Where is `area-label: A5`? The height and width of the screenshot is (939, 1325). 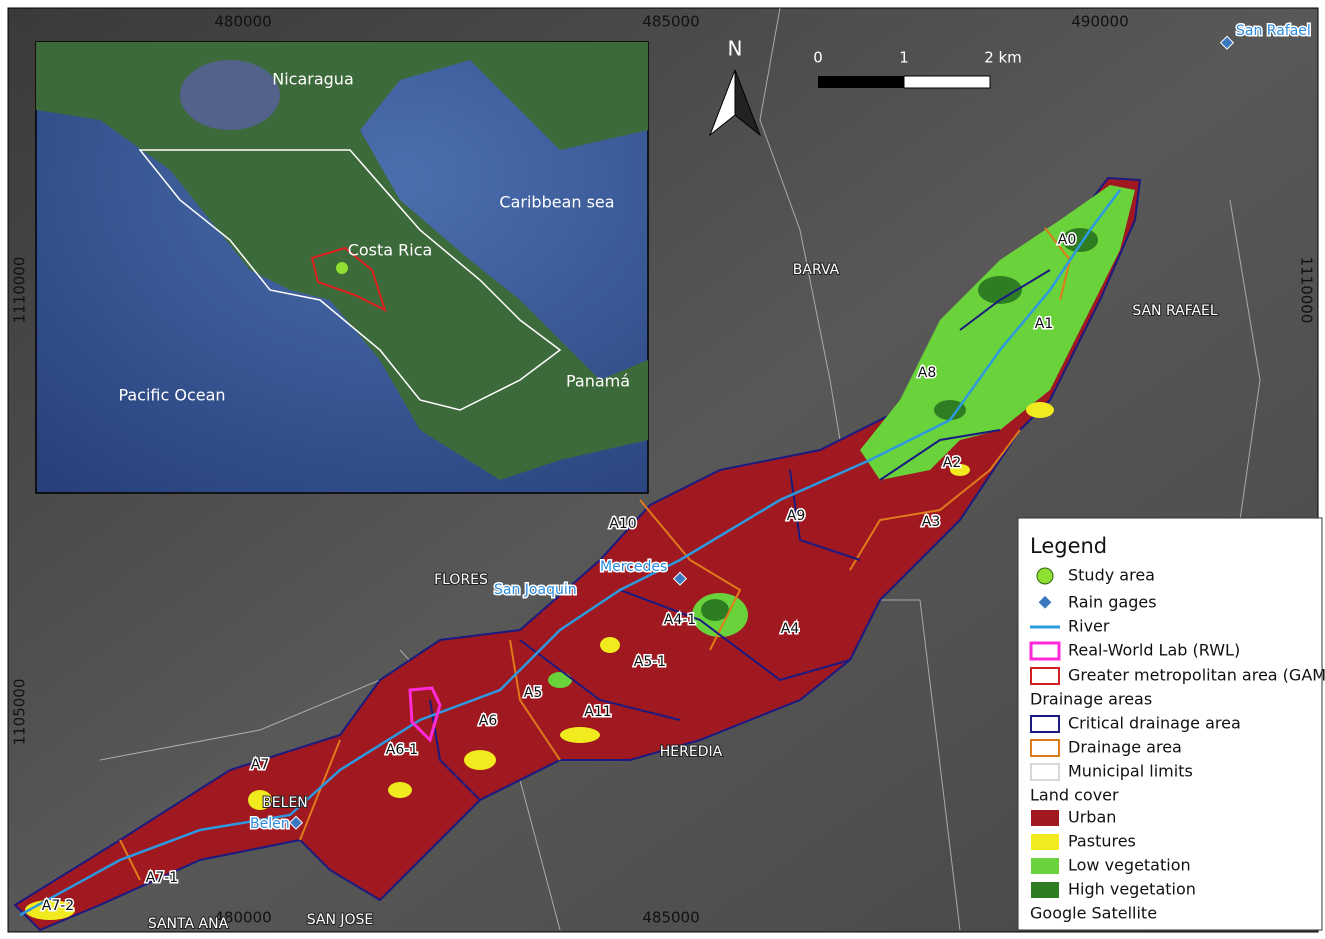 area-label: A5 is located at coordinates (533, 693).